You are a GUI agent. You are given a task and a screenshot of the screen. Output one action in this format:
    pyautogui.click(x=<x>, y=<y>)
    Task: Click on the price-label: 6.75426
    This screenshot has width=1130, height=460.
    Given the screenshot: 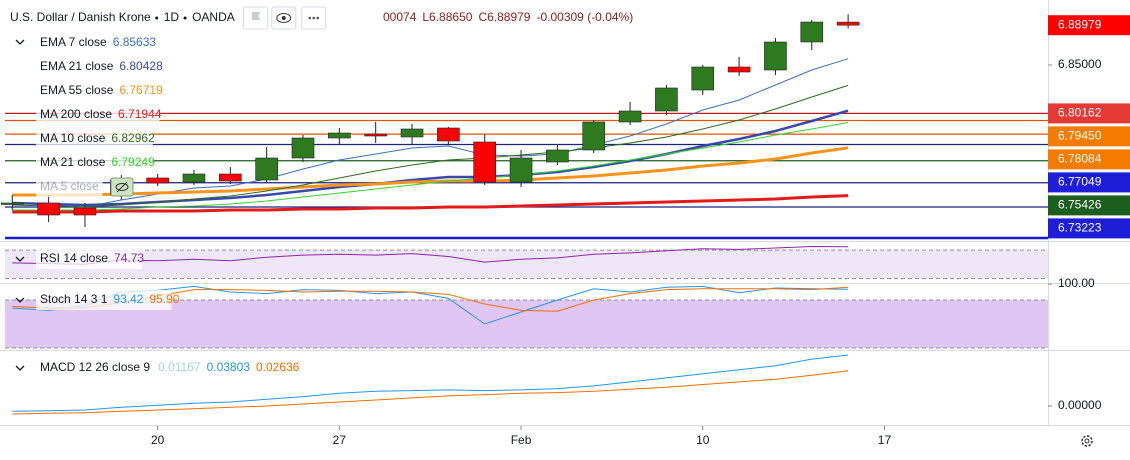 What is the action you would take?
    pyautogui.click(x=1080, y=205)
    